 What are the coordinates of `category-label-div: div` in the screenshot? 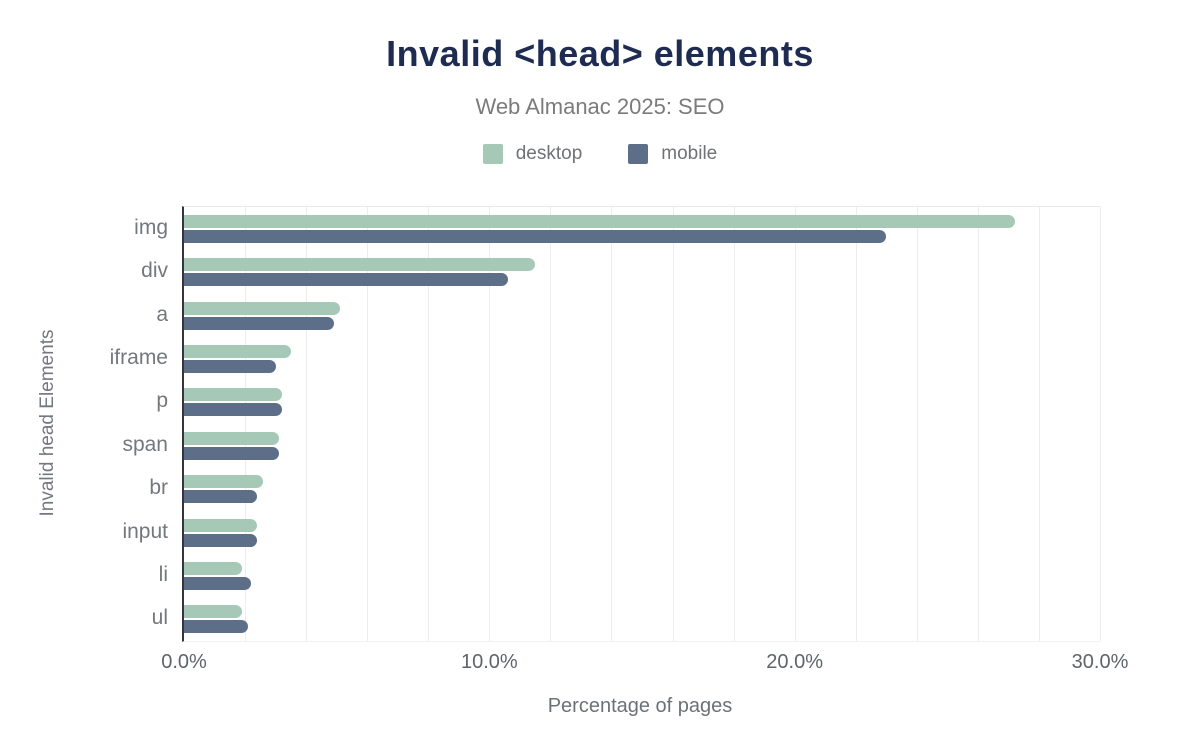 It's located at (154, 271).